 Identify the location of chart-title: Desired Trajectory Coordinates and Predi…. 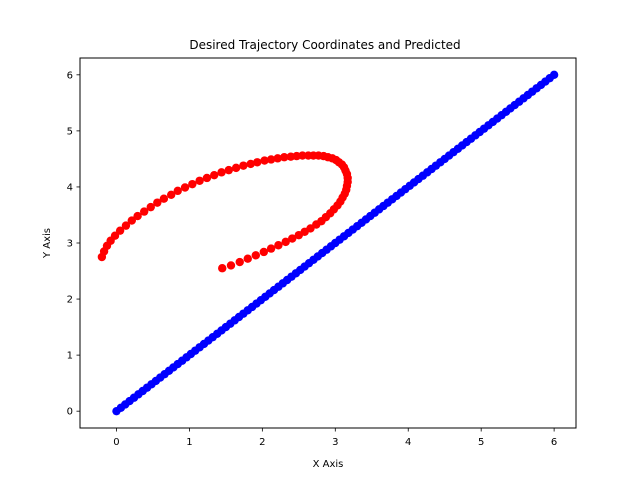
(324, 45).